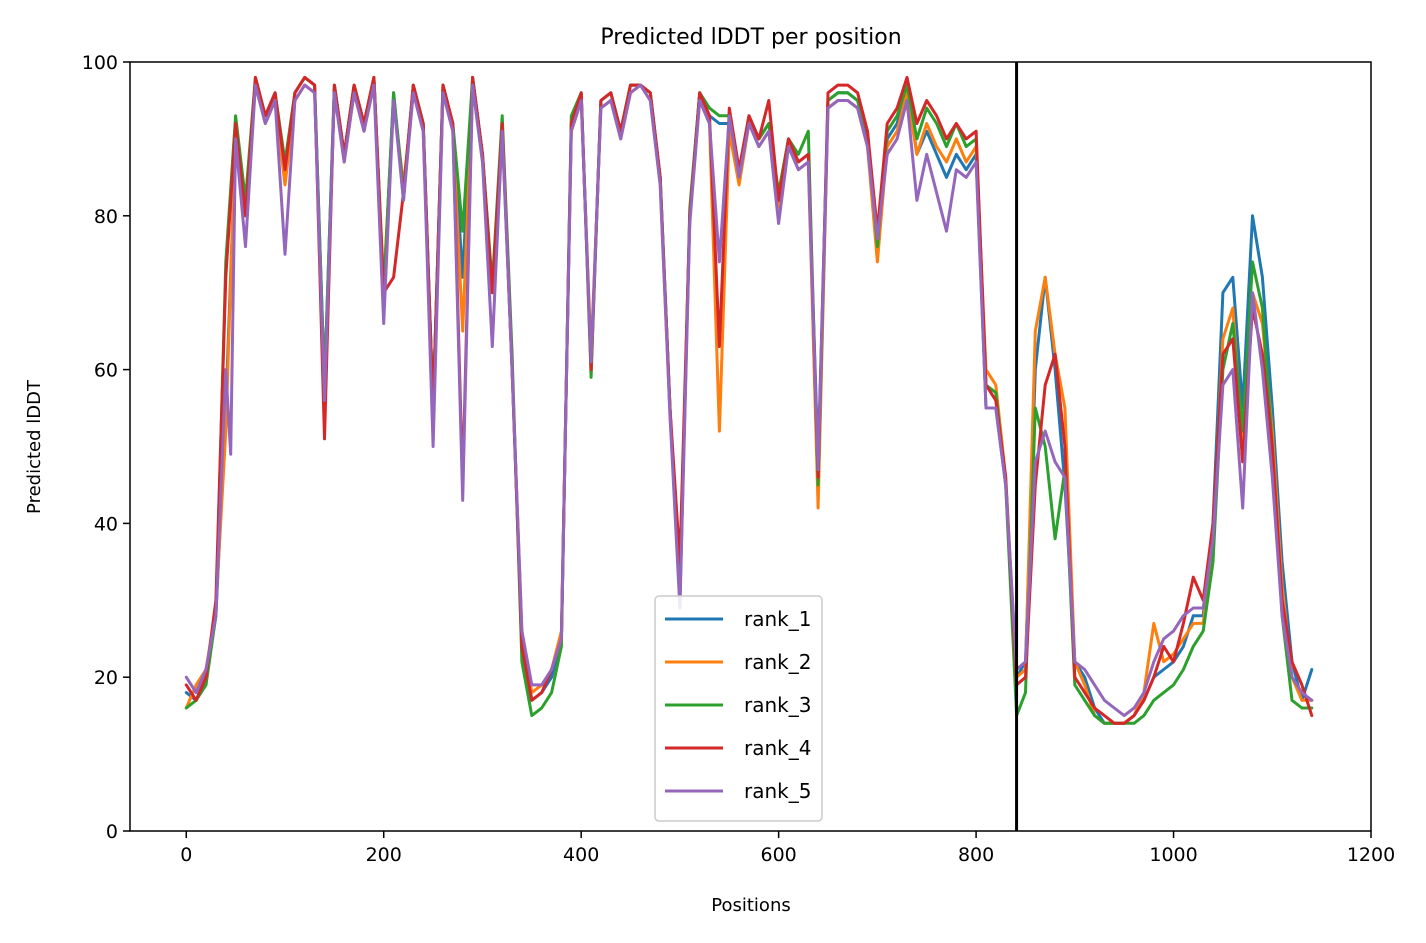 The height and width of the screenshot is (943, 1426). What do you see at coordinates (34, 446) in the screenshot?
I see `y-axis-label: Predicted lDDT` at bounding box center [34, 446].